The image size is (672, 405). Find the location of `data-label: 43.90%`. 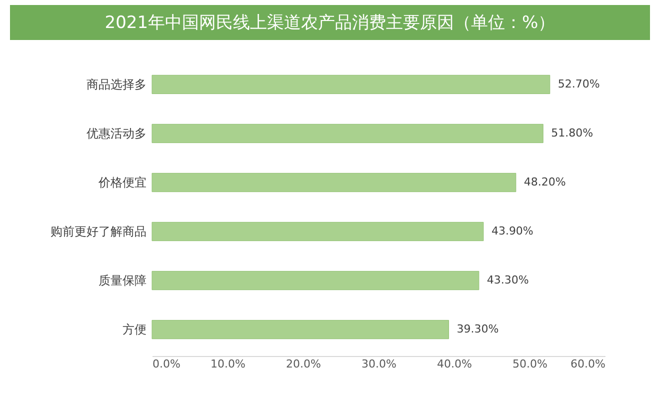

data-label: 43.90% is located at coordinates (512, 231).